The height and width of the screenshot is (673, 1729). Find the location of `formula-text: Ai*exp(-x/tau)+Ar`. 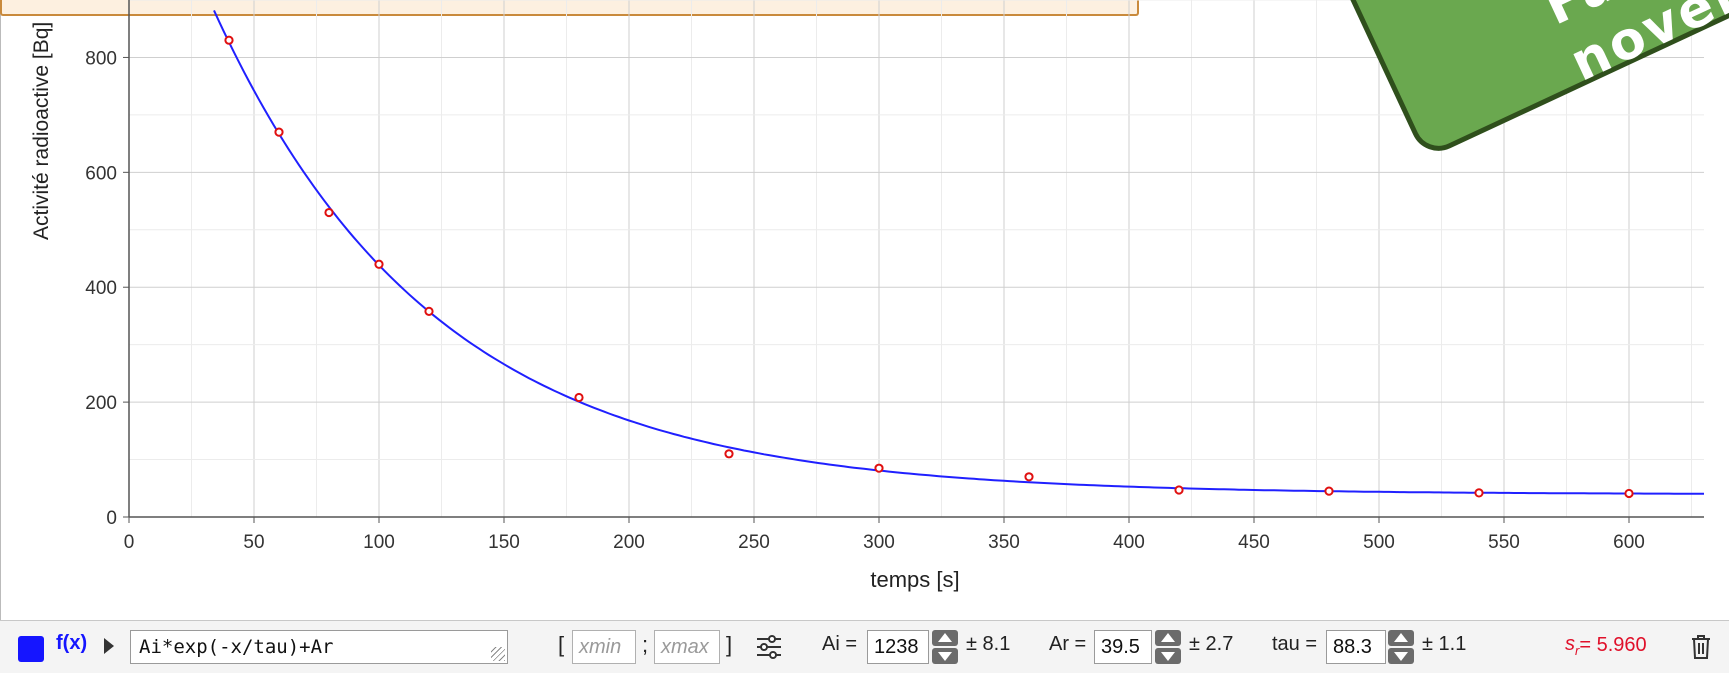

formula-text: Ai*exp(-x/tau)+Ar is located at coordinates (236, 647).